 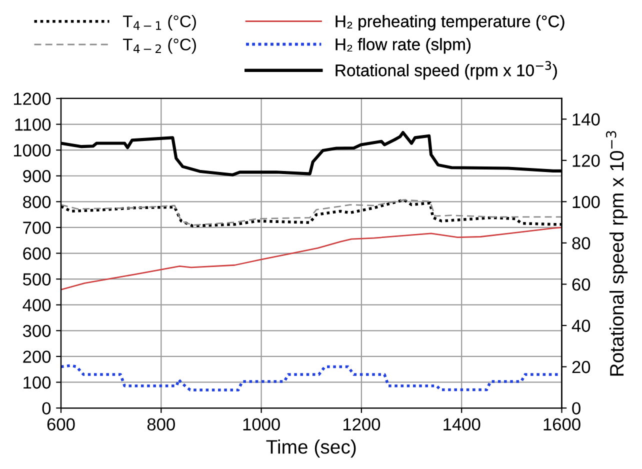 What do you see at coordinates (37, 228) in the screenshot?
I see `y-tick-label: 700` at bounding box center [37, 228].